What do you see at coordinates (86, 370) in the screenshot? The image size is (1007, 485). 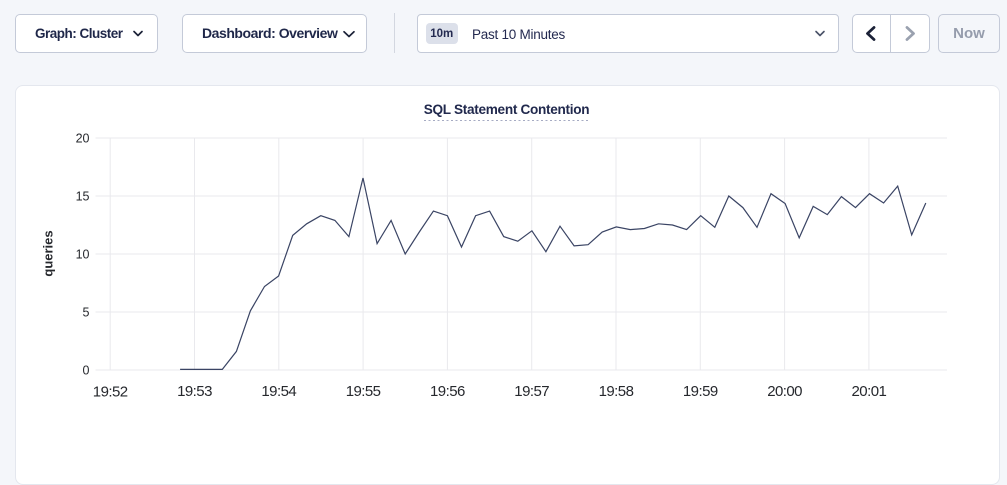 I see `svg-text: 0` at bounding box center [86, 370].